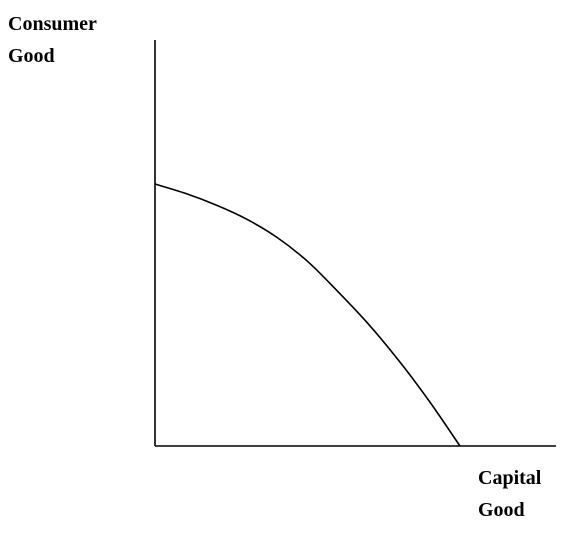 This screenshot has height=534, width=571. What do you see at coordinates (501, 510) in the screenshot?
I see `x-axis-title-line2: Good` at bounding box center [501, 510].